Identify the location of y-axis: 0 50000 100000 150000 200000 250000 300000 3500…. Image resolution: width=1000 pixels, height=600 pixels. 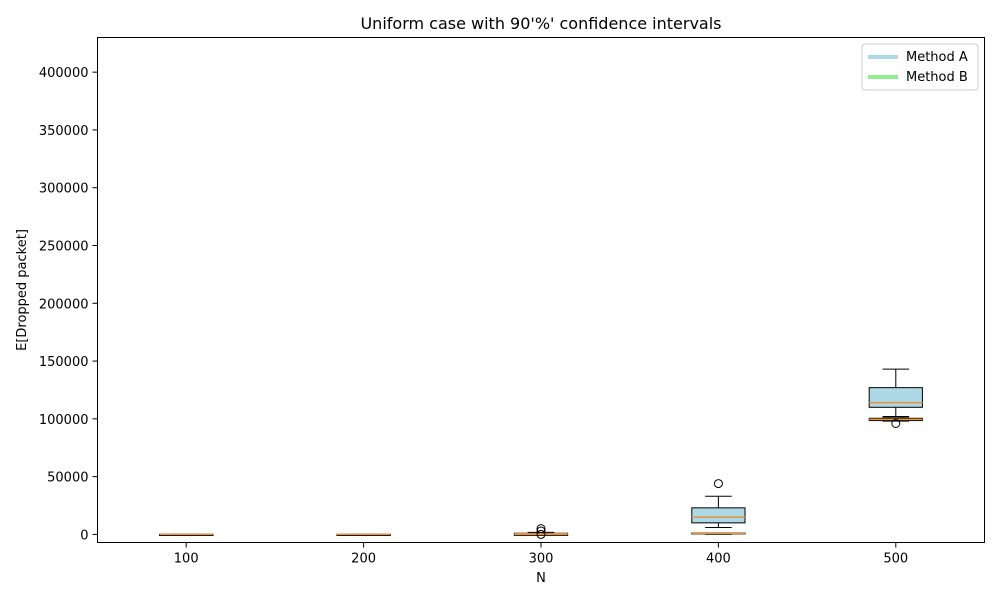
(68, 304).